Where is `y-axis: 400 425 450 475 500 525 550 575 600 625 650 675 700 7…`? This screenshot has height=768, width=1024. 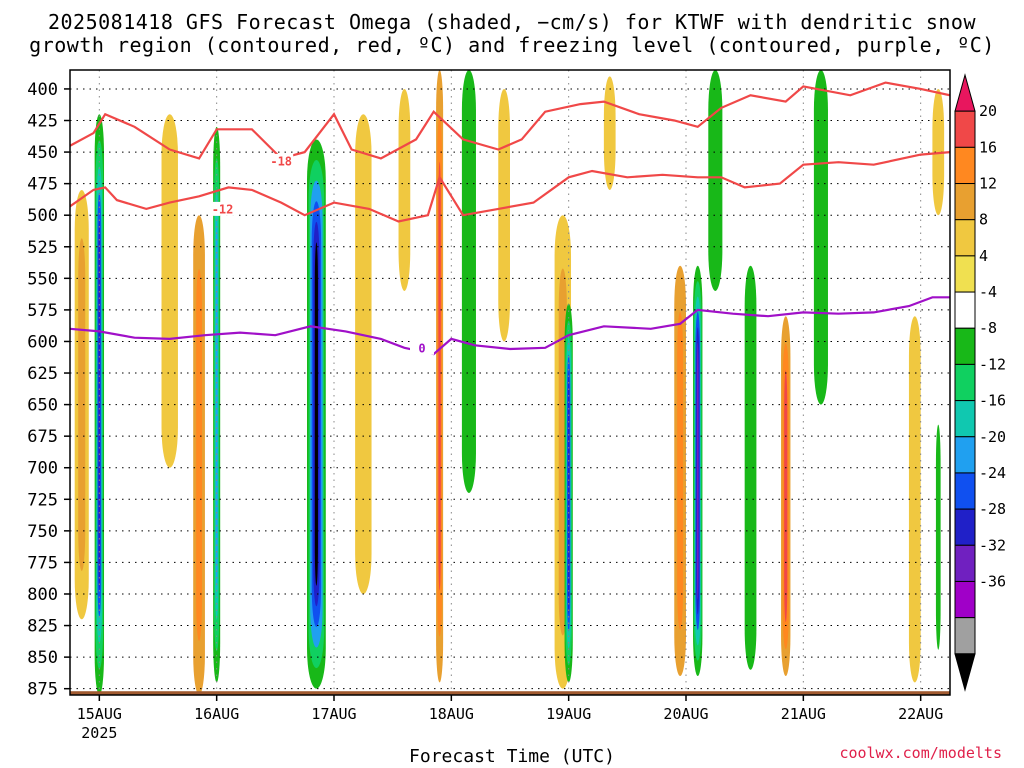
y-axis: 400 425 450 475 500 525 550 575 600 625 650 675 700 7… is located at coordinates (48, 390).